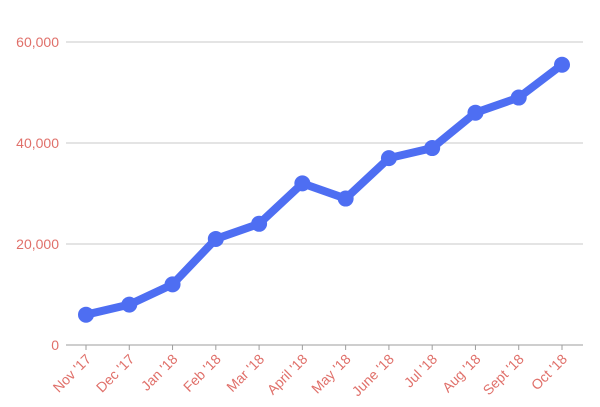 This screenshot has height=407, width=600. Describe the element at coordinates (37, 193) in the screenshot. I see `y-axis-tick-labels: 0 20,000 40,000 60,000` at that location.